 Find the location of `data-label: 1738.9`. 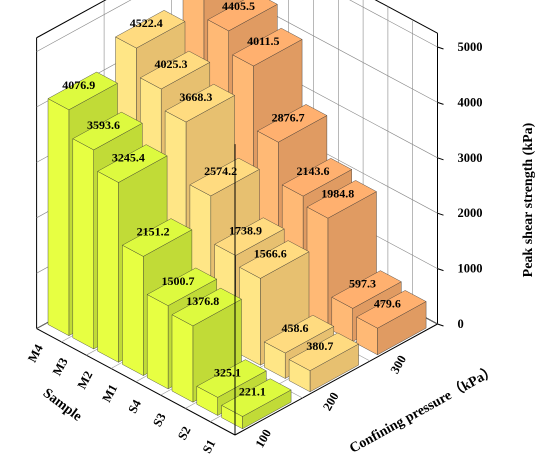

data-label: 1738.9 is located at coordinates (245, 231).